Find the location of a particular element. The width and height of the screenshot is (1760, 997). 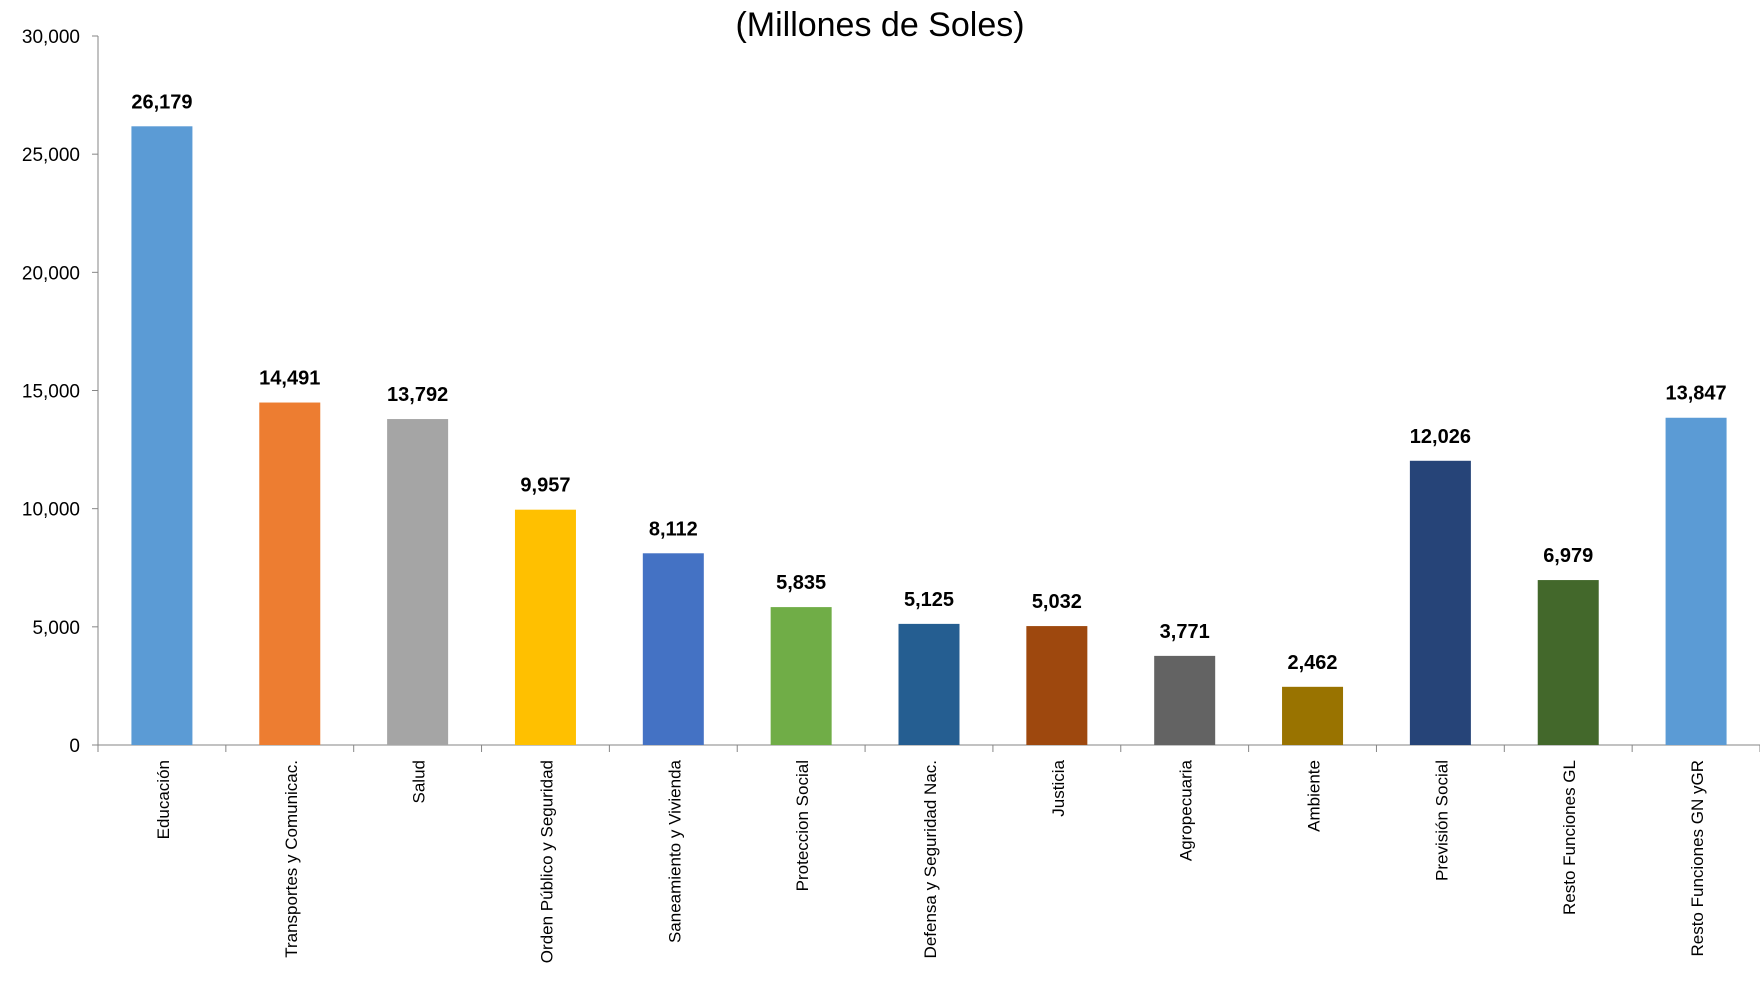

data-label: 14,491 is located at coordinates (289, 379).